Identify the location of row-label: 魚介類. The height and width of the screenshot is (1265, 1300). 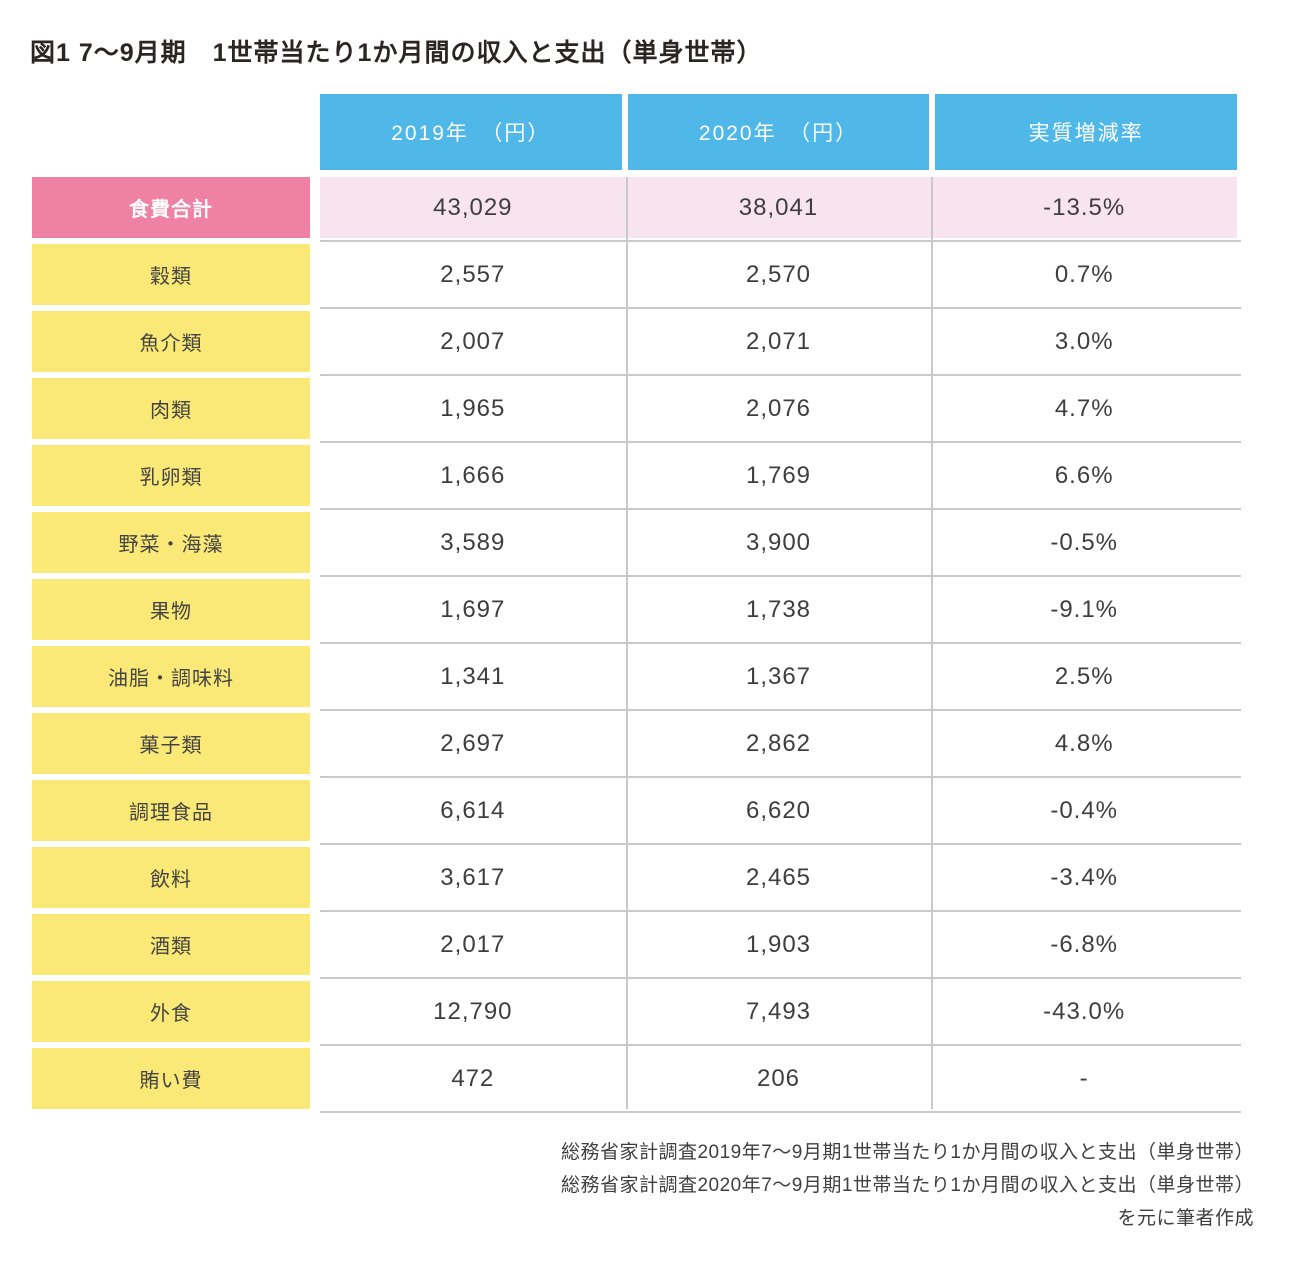
(171, 341).